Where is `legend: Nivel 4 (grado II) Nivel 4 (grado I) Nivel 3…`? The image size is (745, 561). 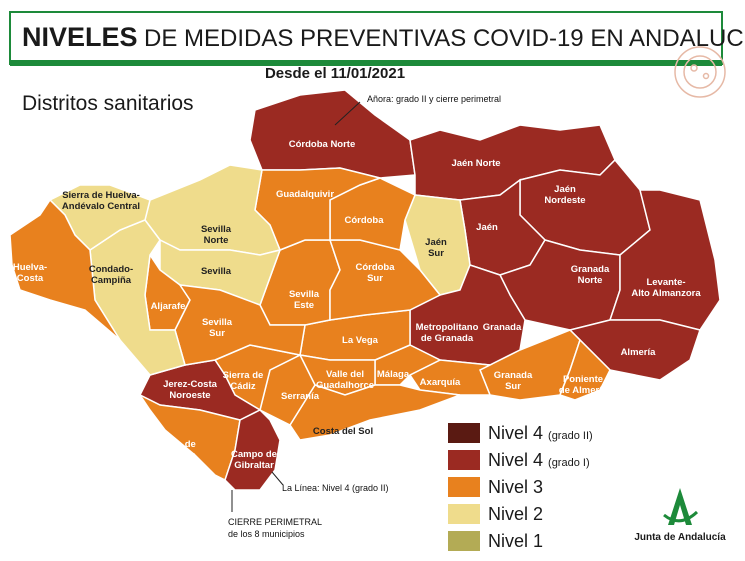 legend: Nivel 4 (grado II) Nivel 4 (grado I) Nivel 3… is located at coordinates (520, 487).